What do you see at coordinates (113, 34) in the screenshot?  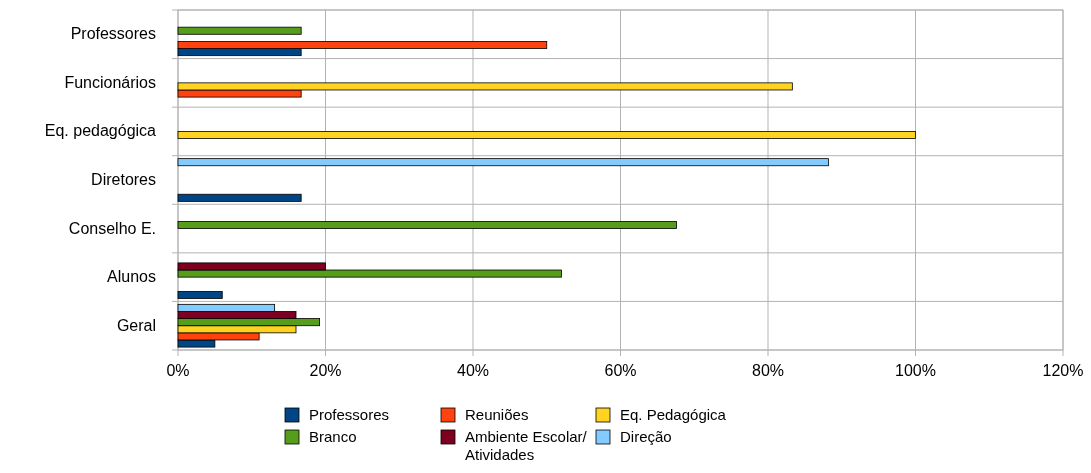 I see `y-tick-label: Professores` at bounding box center [113, 34].